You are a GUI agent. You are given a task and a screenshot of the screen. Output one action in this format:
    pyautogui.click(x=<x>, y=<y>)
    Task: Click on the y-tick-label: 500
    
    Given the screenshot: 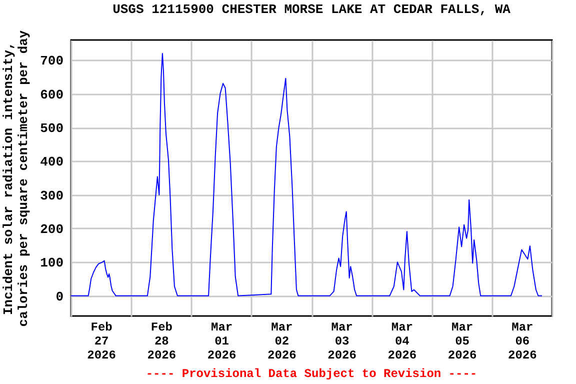 What is the action you would take?
    pyautogui.click(x=52, y=128)
    